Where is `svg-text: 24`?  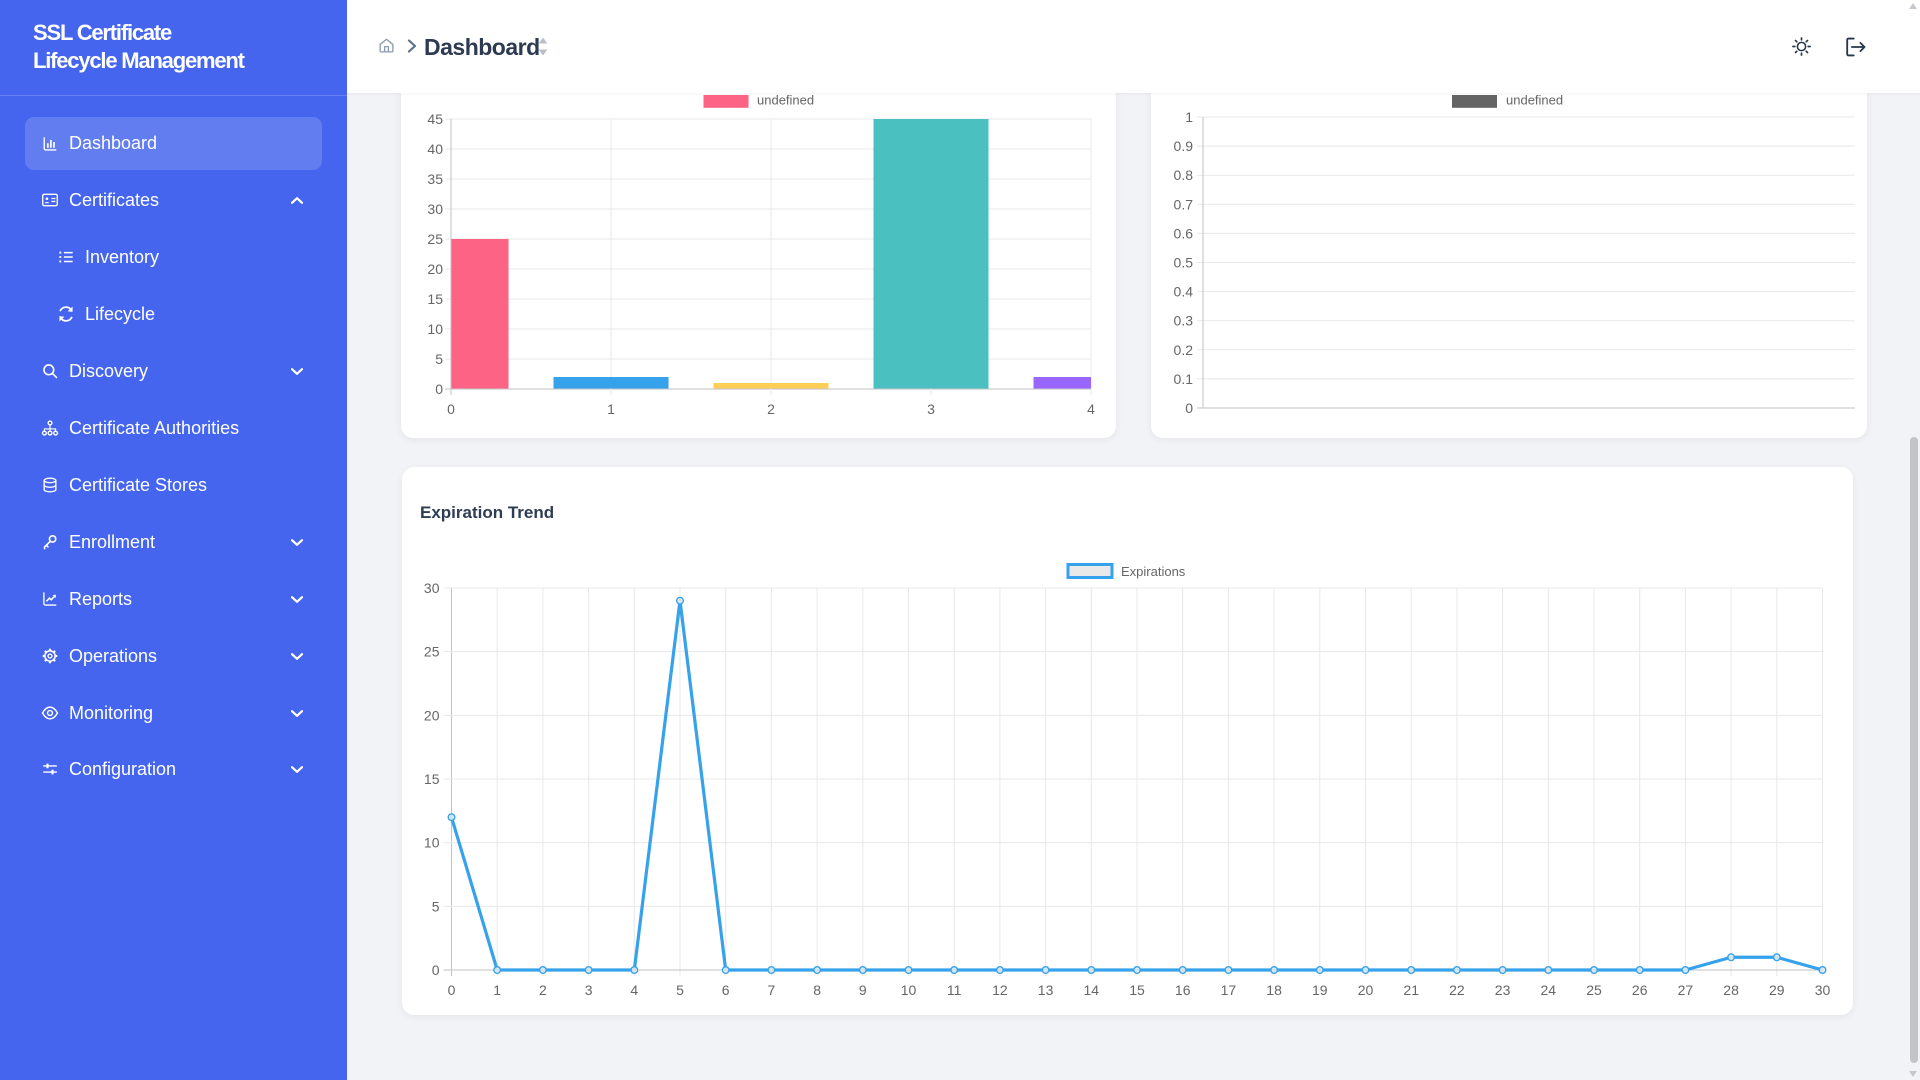 svg-text: 24 is located at coordinates (1549, 990).